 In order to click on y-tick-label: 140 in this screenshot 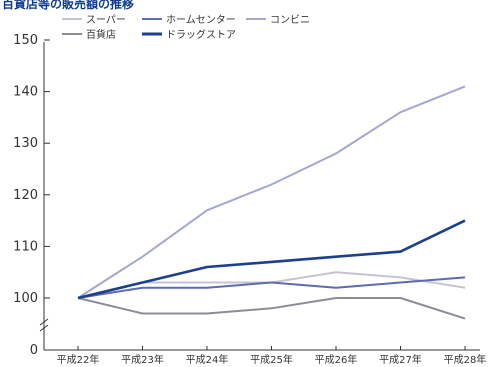, I will do `click(25, 92)`.